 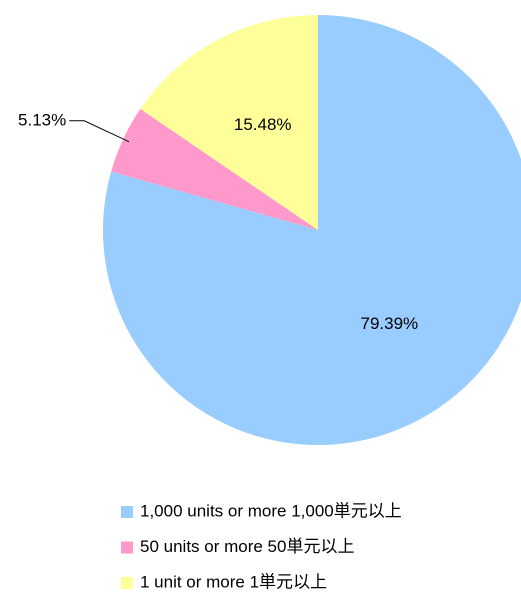 What do you see at coordinates (233, 581) in the screenshot?
I see `legend-label: 1 unit or more 1単元以上` at bounding box center [233, 581].